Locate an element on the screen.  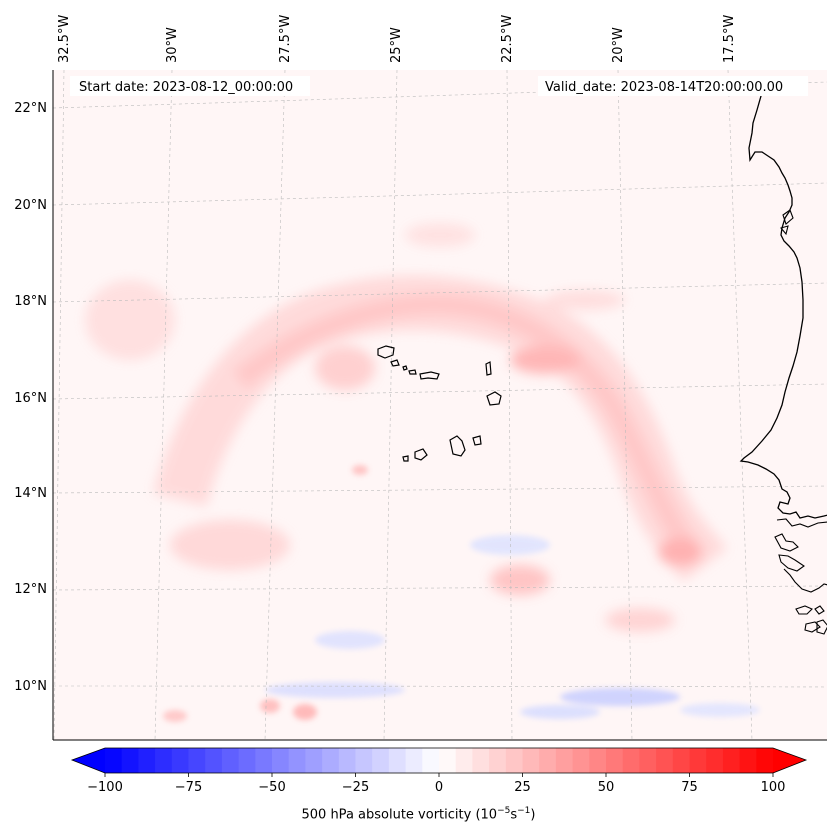
colorbar-tick-label: −75 is located at coordinates (188, 787).